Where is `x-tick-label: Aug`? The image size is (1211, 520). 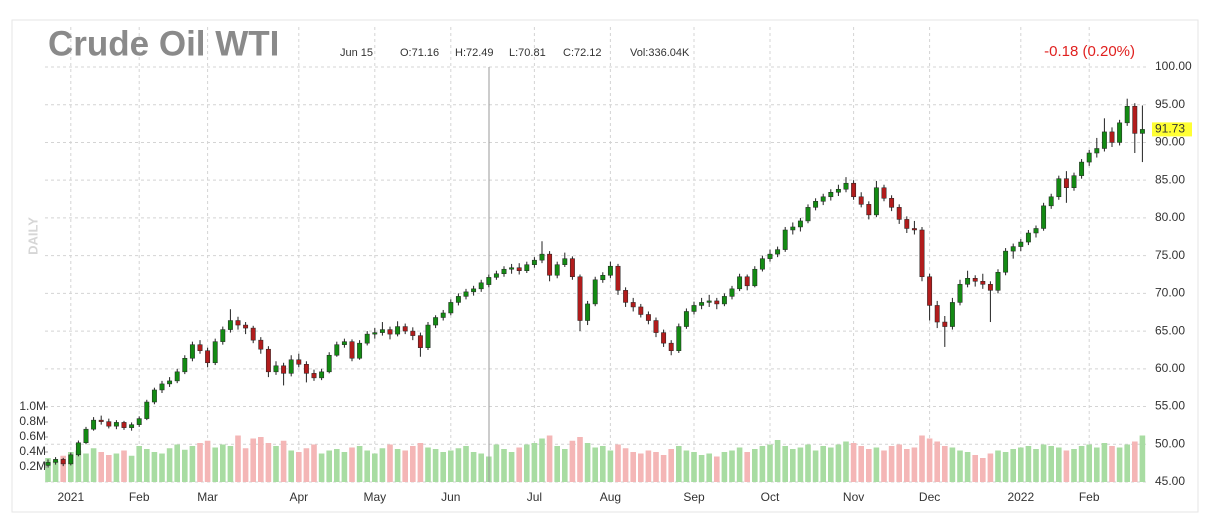
x-tick-label: Aug is located at coordinates (610, 497).